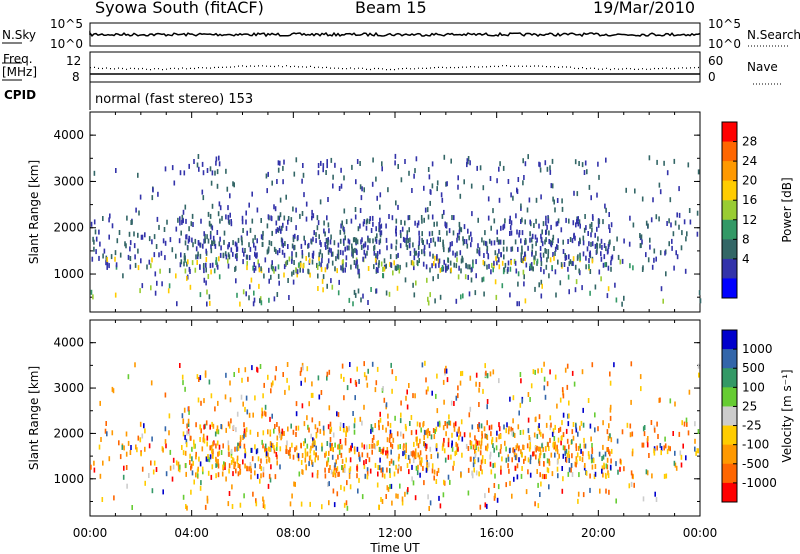 The height and width of the screenshot is (554, 800). Describe the element at coordinates (749, 200) in the screenshot. I see `power-colorbar-tick-label: 16` at that location.